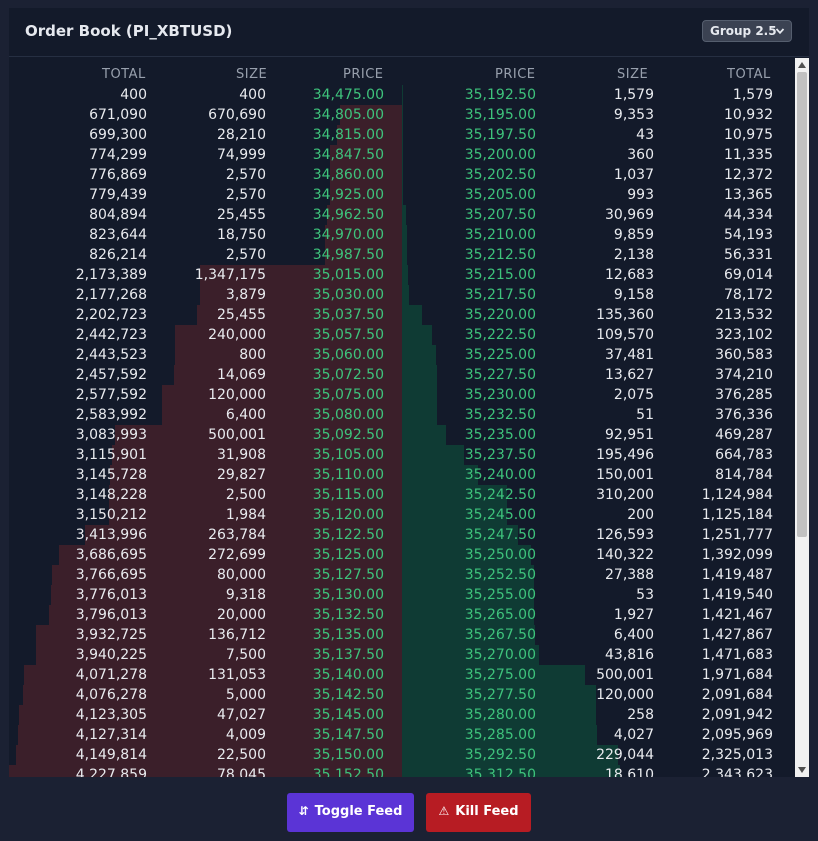  Describe the element at coordinates (241, 715) in the screenshot. I see `bids-size-cell: 47,027` at that location.